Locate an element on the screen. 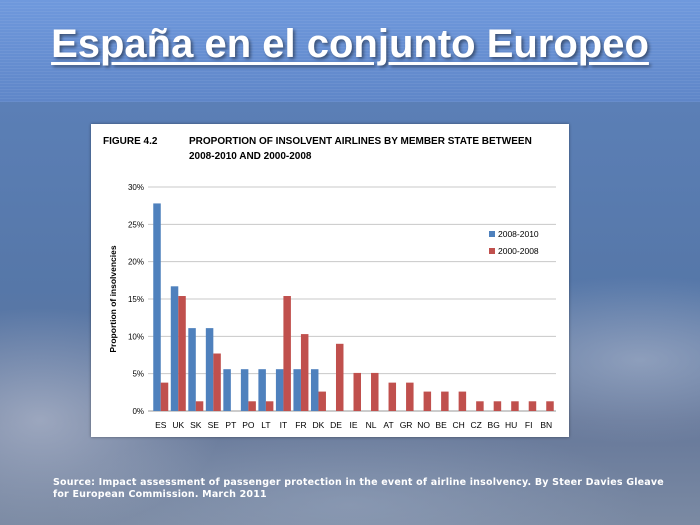 This screenshot has width=700, height=525. bar-2000-2008-BE is located at coordinates (445, 401).